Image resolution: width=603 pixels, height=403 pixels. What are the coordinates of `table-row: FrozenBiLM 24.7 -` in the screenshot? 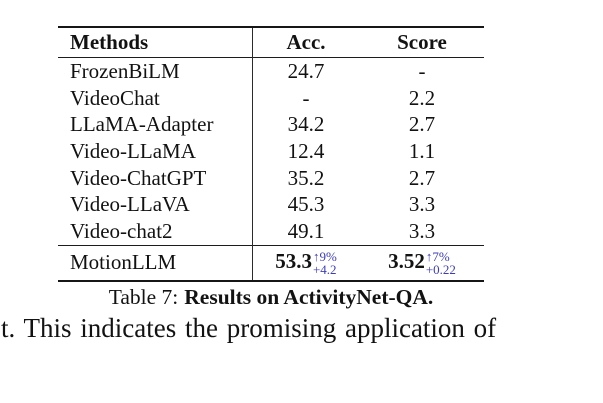 It's located at (271, 71).